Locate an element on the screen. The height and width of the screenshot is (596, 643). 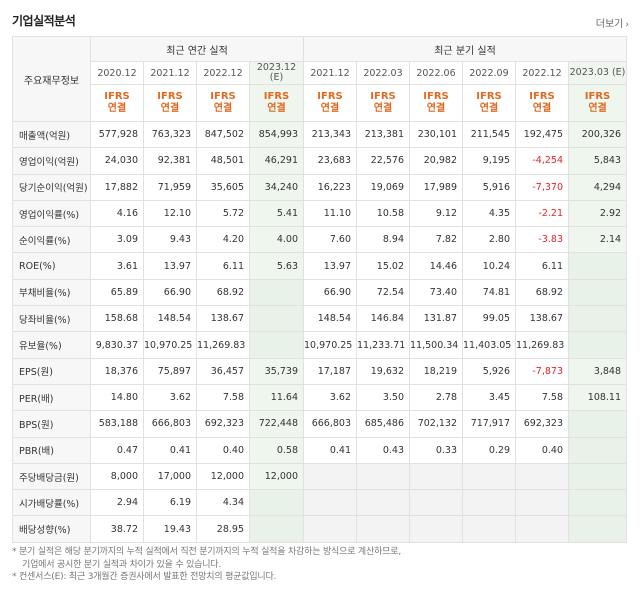
table-cell: 48,501 is located at coordinates (223, 161).